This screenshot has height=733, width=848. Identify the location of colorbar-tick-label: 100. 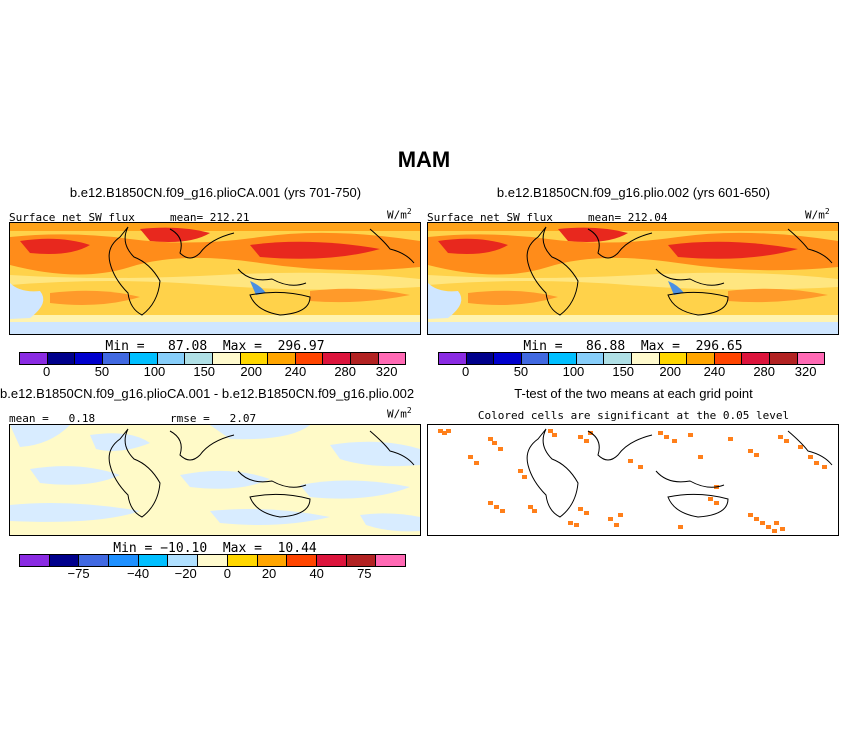
(573, 371).